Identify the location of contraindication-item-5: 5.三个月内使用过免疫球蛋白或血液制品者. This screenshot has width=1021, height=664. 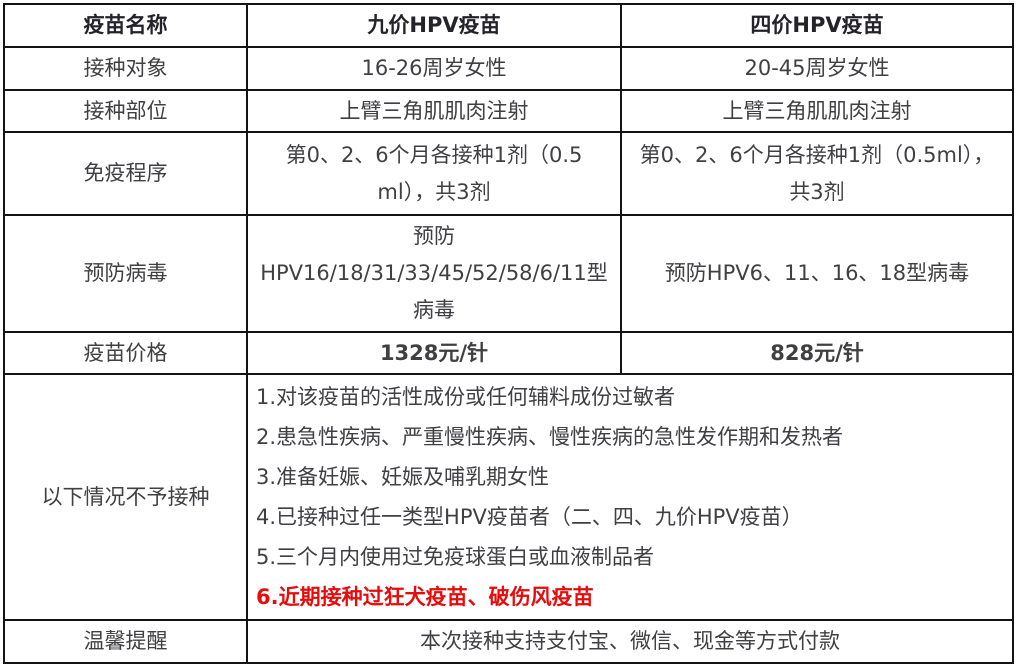
(455, 557).